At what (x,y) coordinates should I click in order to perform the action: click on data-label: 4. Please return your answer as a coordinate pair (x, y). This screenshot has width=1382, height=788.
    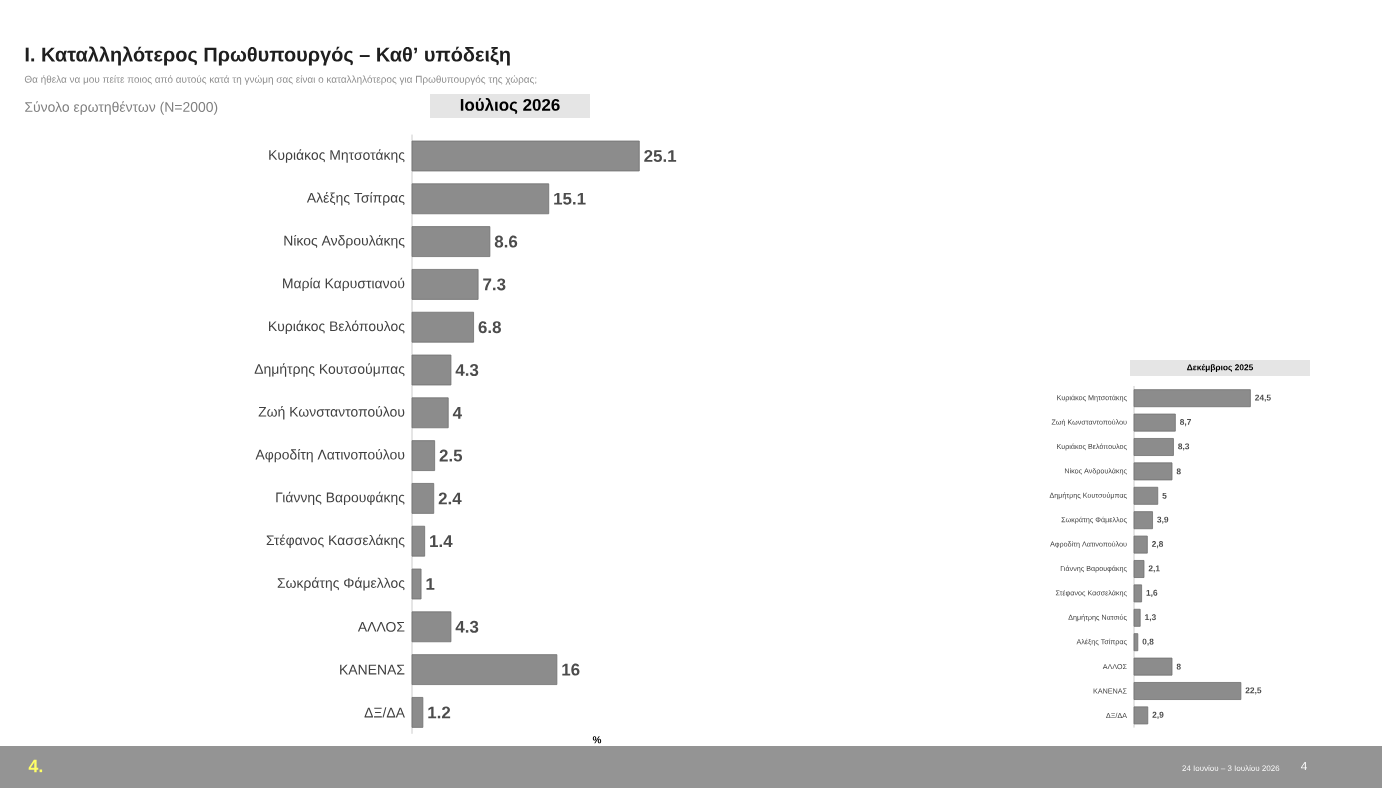
    Looking at the image, I should click on (457, 412).